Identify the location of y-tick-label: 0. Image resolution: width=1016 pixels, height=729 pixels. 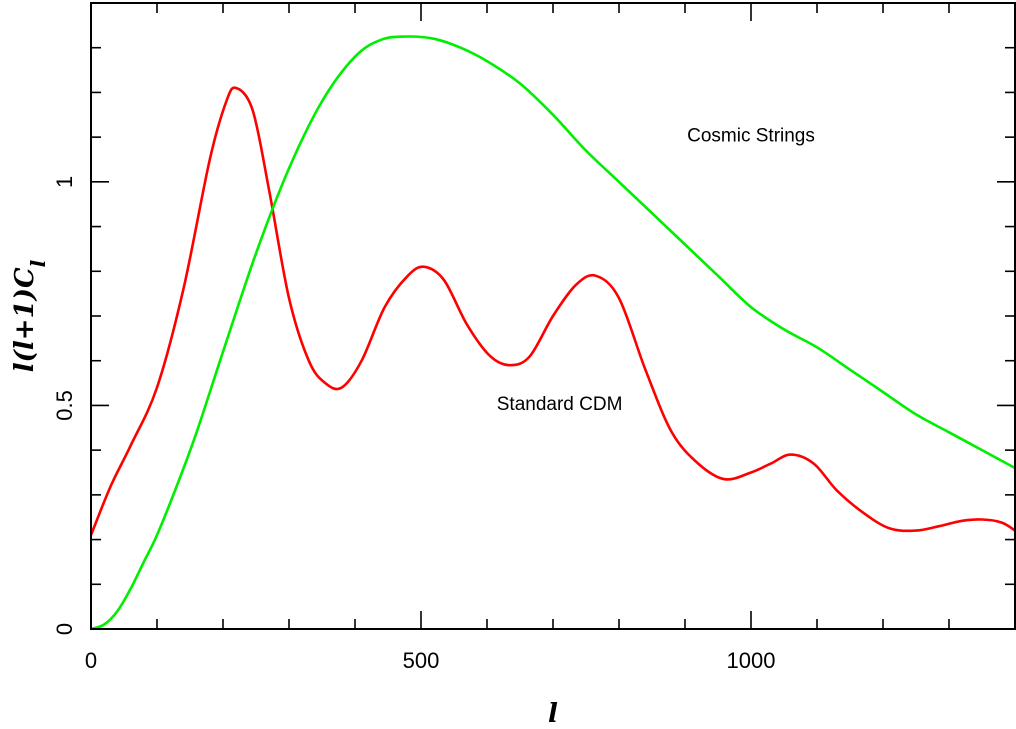
(64, 629).